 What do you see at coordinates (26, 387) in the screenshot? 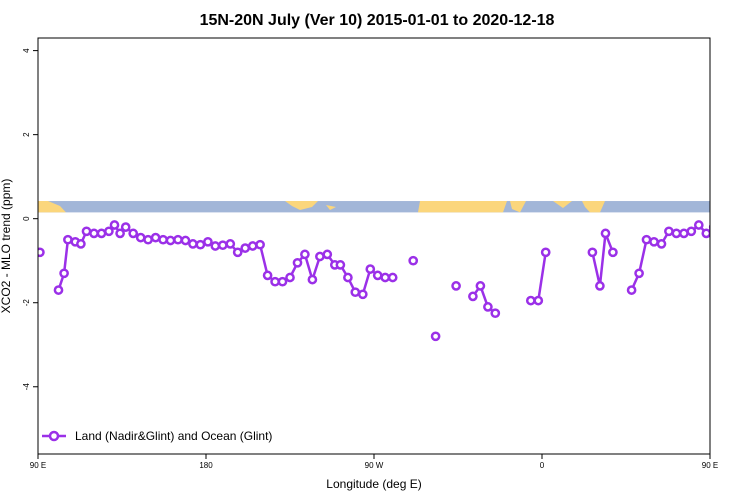
I see `y-tick-label: -4` at bounding box center [26, 387].